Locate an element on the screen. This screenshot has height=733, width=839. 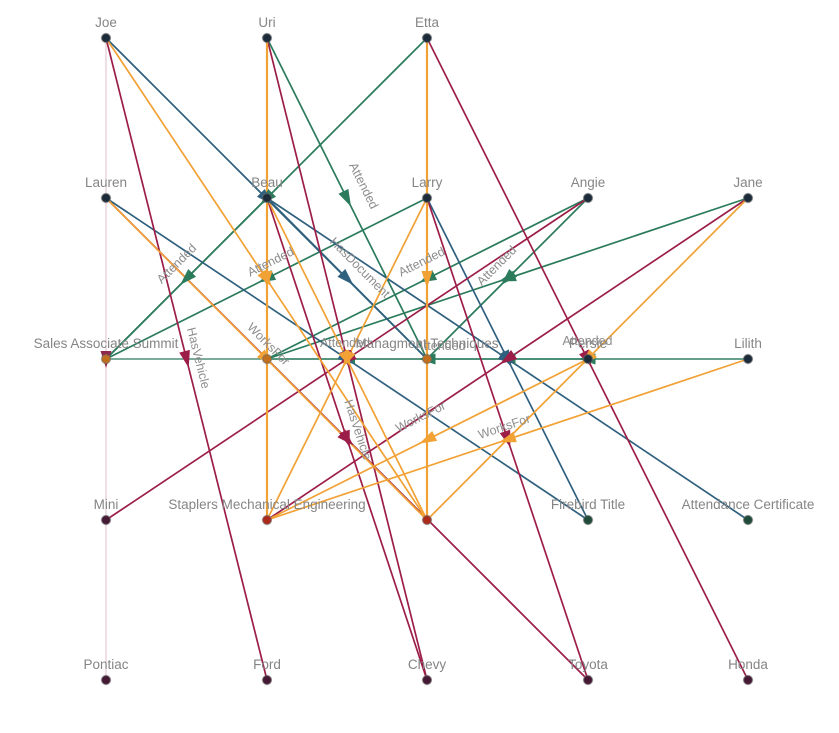
node-mini is located at coordinates (106, 520).